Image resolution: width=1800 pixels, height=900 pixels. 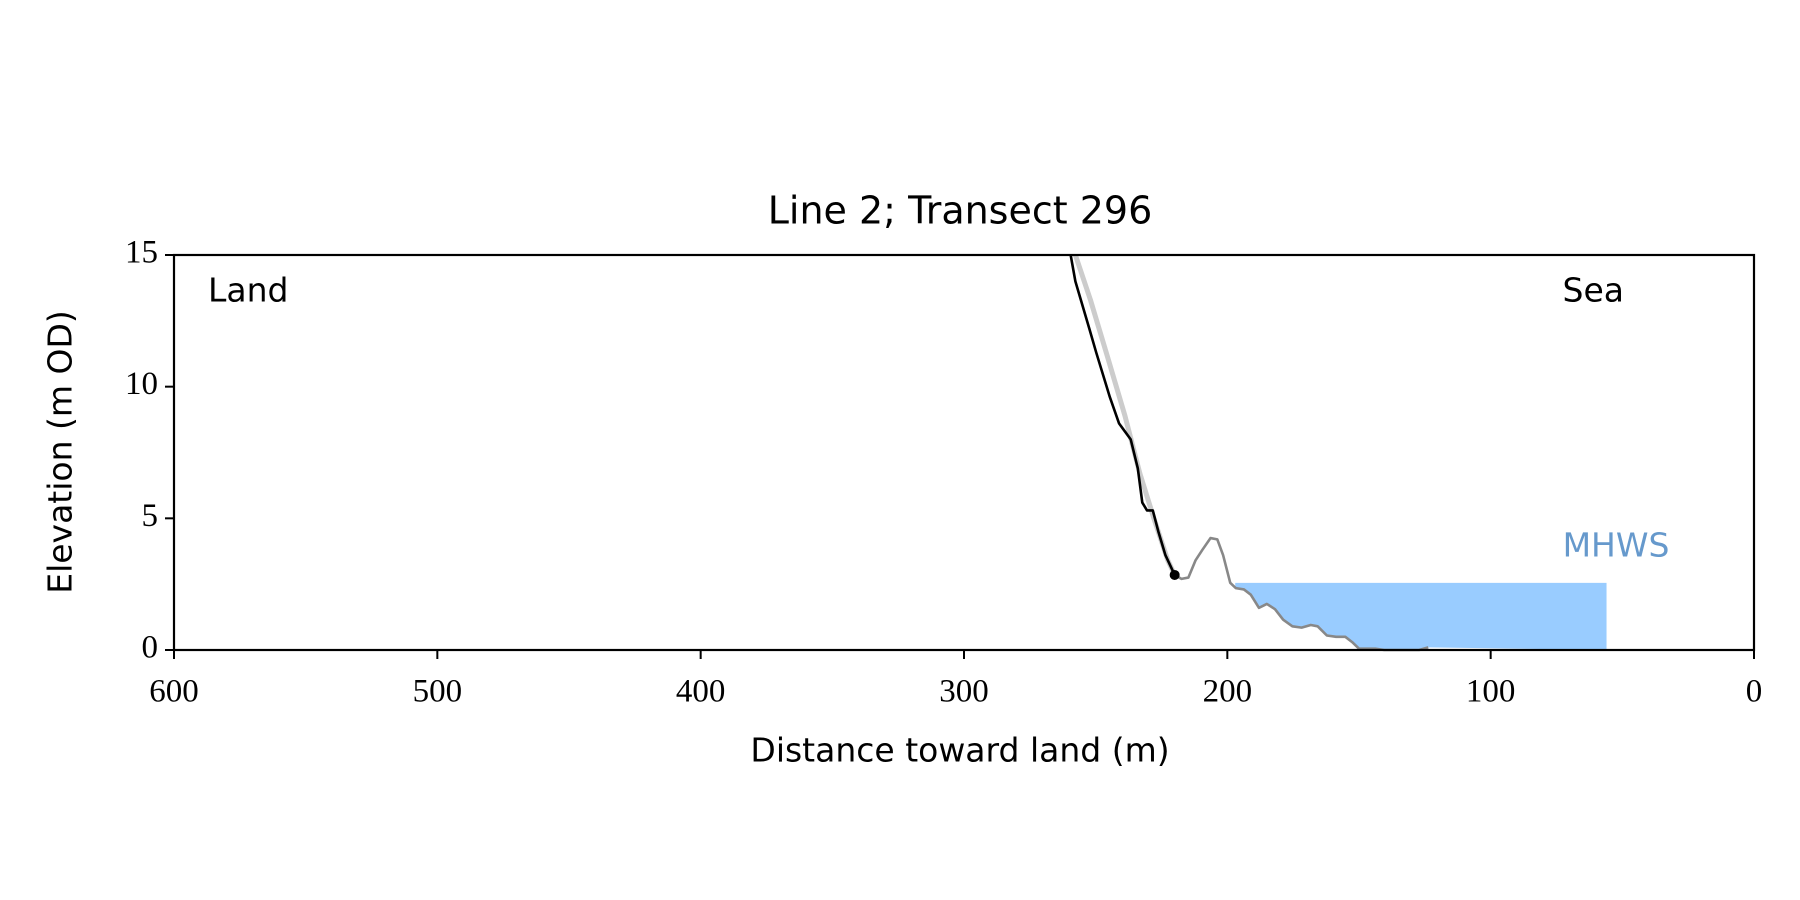 What do you see at coordinates (1491, 692) in the screenshot?
I see `x-tick-label: 100` at bounding box center [1491, 692].